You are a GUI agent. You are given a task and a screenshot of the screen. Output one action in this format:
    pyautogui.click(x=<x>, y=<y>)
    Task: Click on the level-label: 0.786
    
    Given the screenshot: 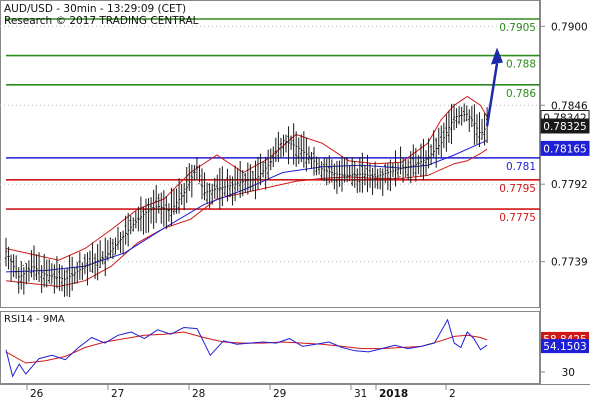 What is the action you would take?
    pyautogui.click(x=521, y=94)
    